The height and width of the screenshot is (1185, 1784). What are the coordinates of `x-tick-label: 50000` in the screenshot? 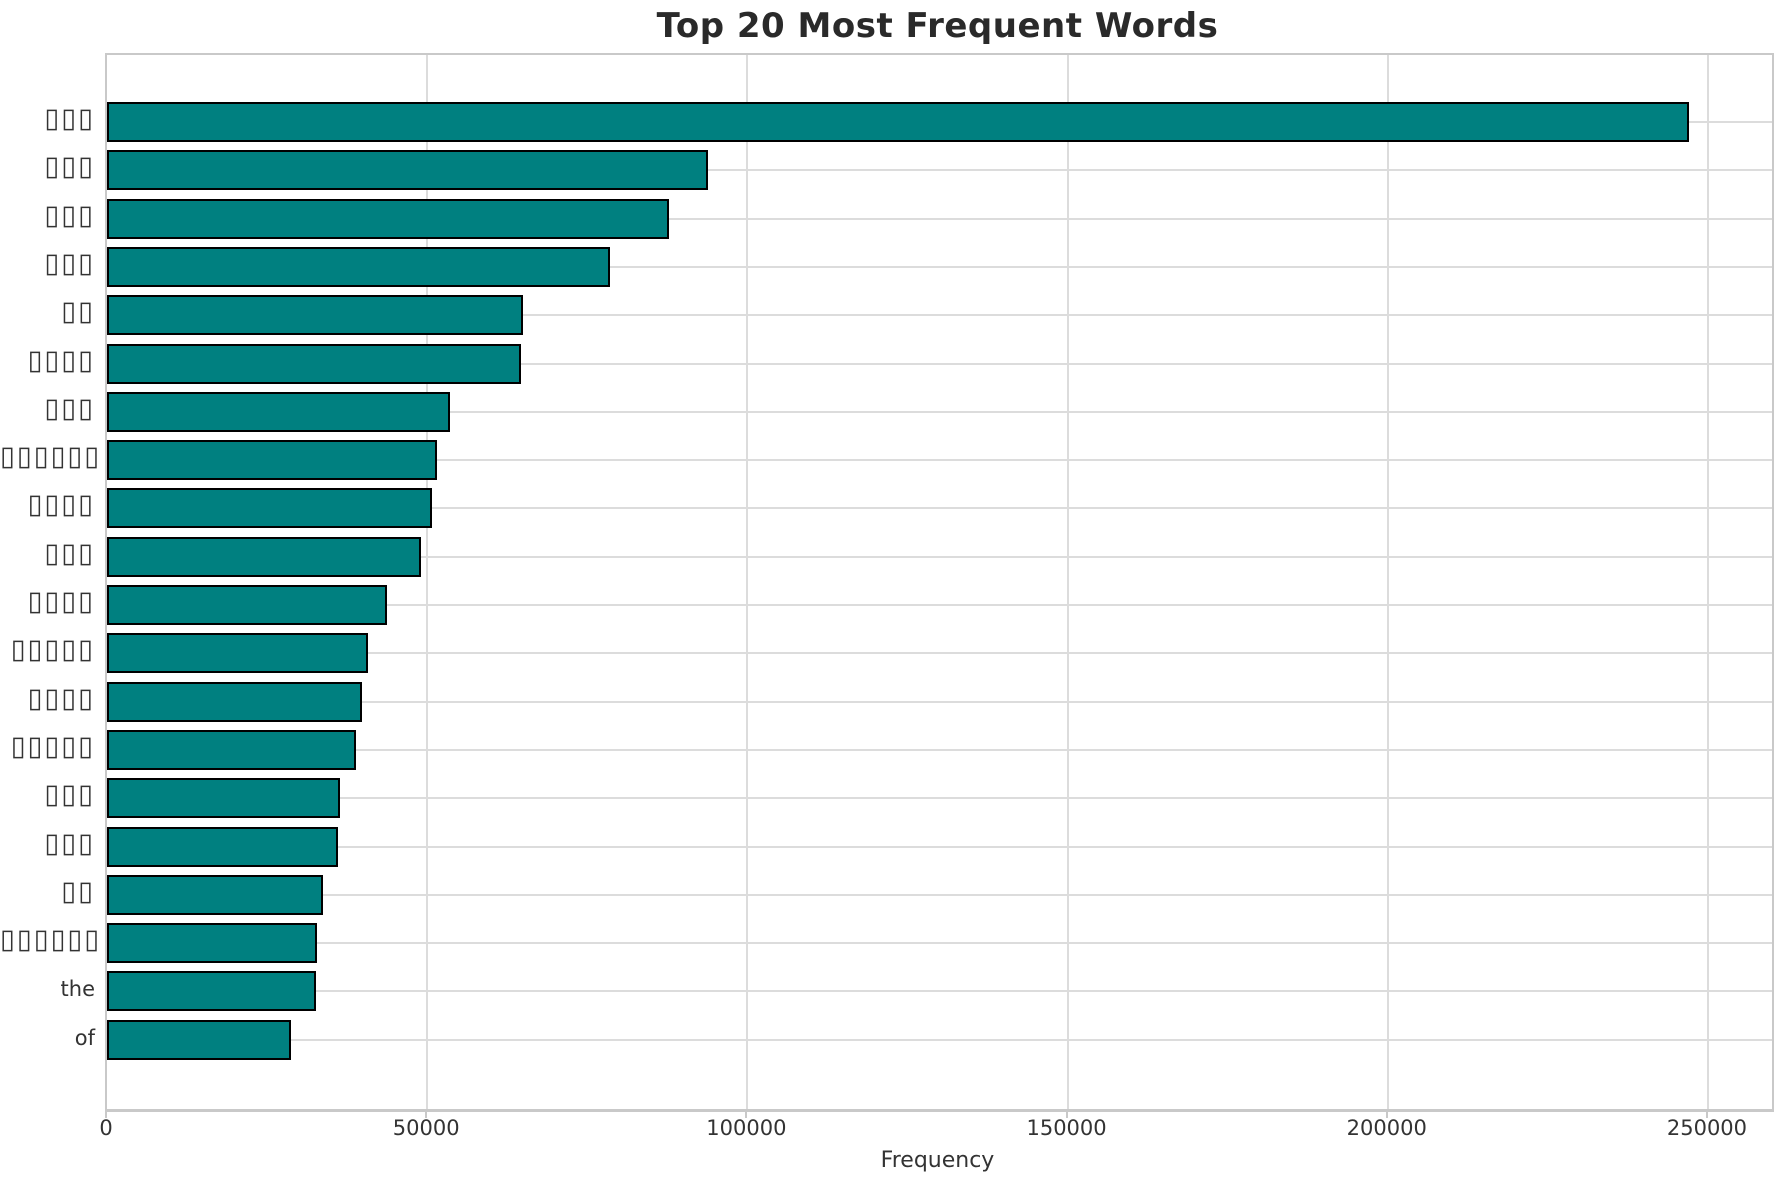 It's located at (426, 1128).